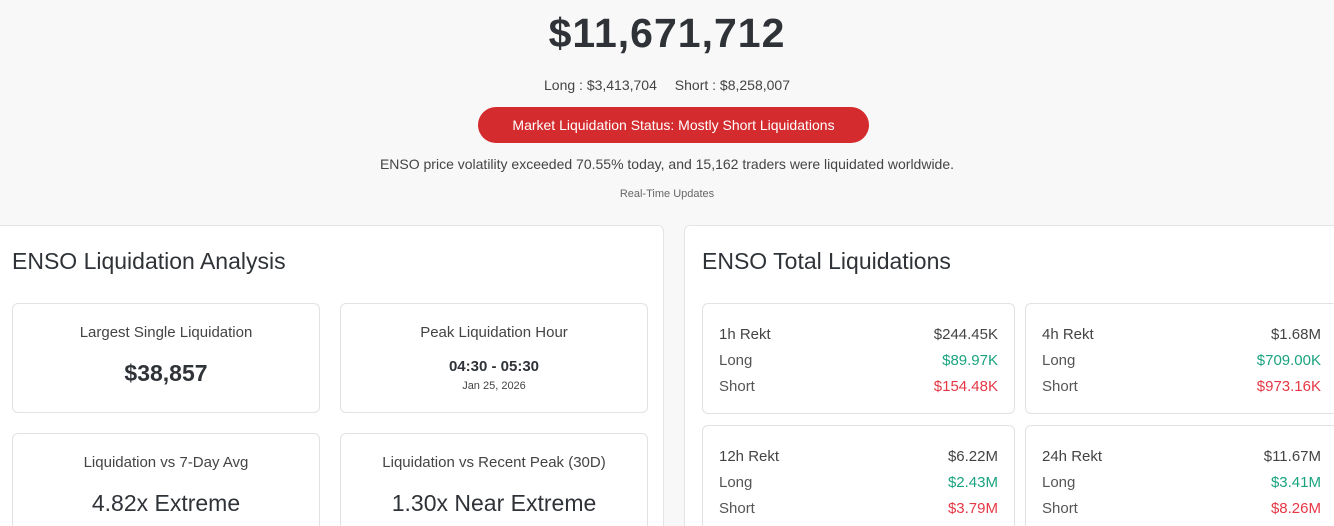  I want to click on period-total: $11.67M, so click(1292, 456).